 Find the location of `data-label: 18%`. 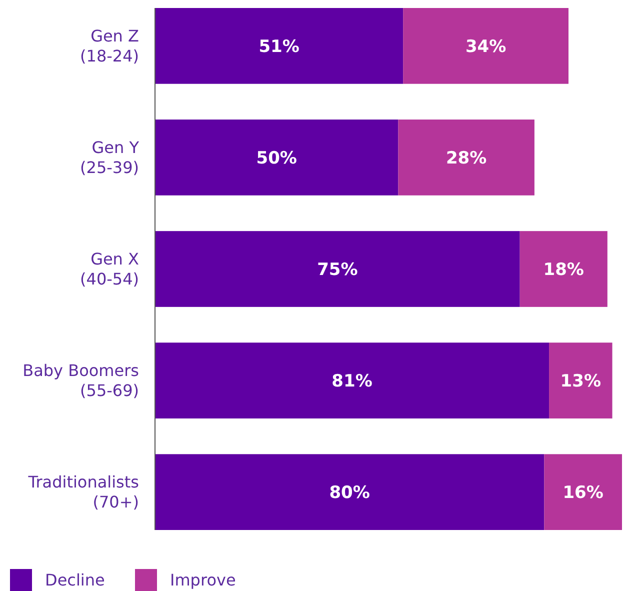

data-label: 18% is located at coordinates (563, 270).